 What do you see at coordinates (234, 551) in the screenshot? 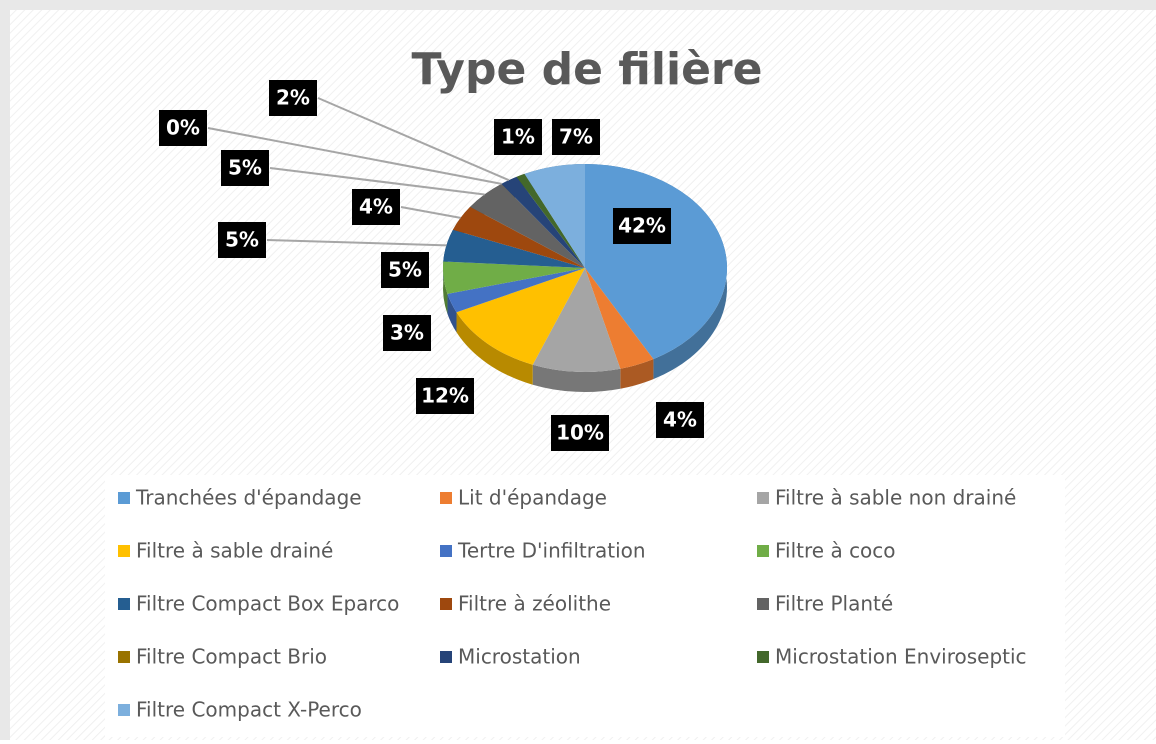
I see `legend-label: Filtre à sable drainé` at bounding box center [234, 551].